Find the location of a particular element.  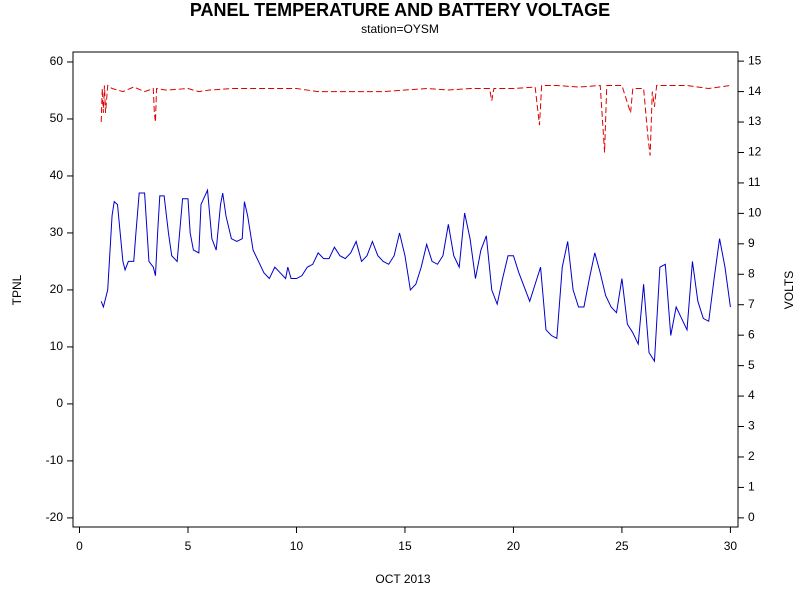

y-axis-label: TPNL is located at coordinates (17, 289).